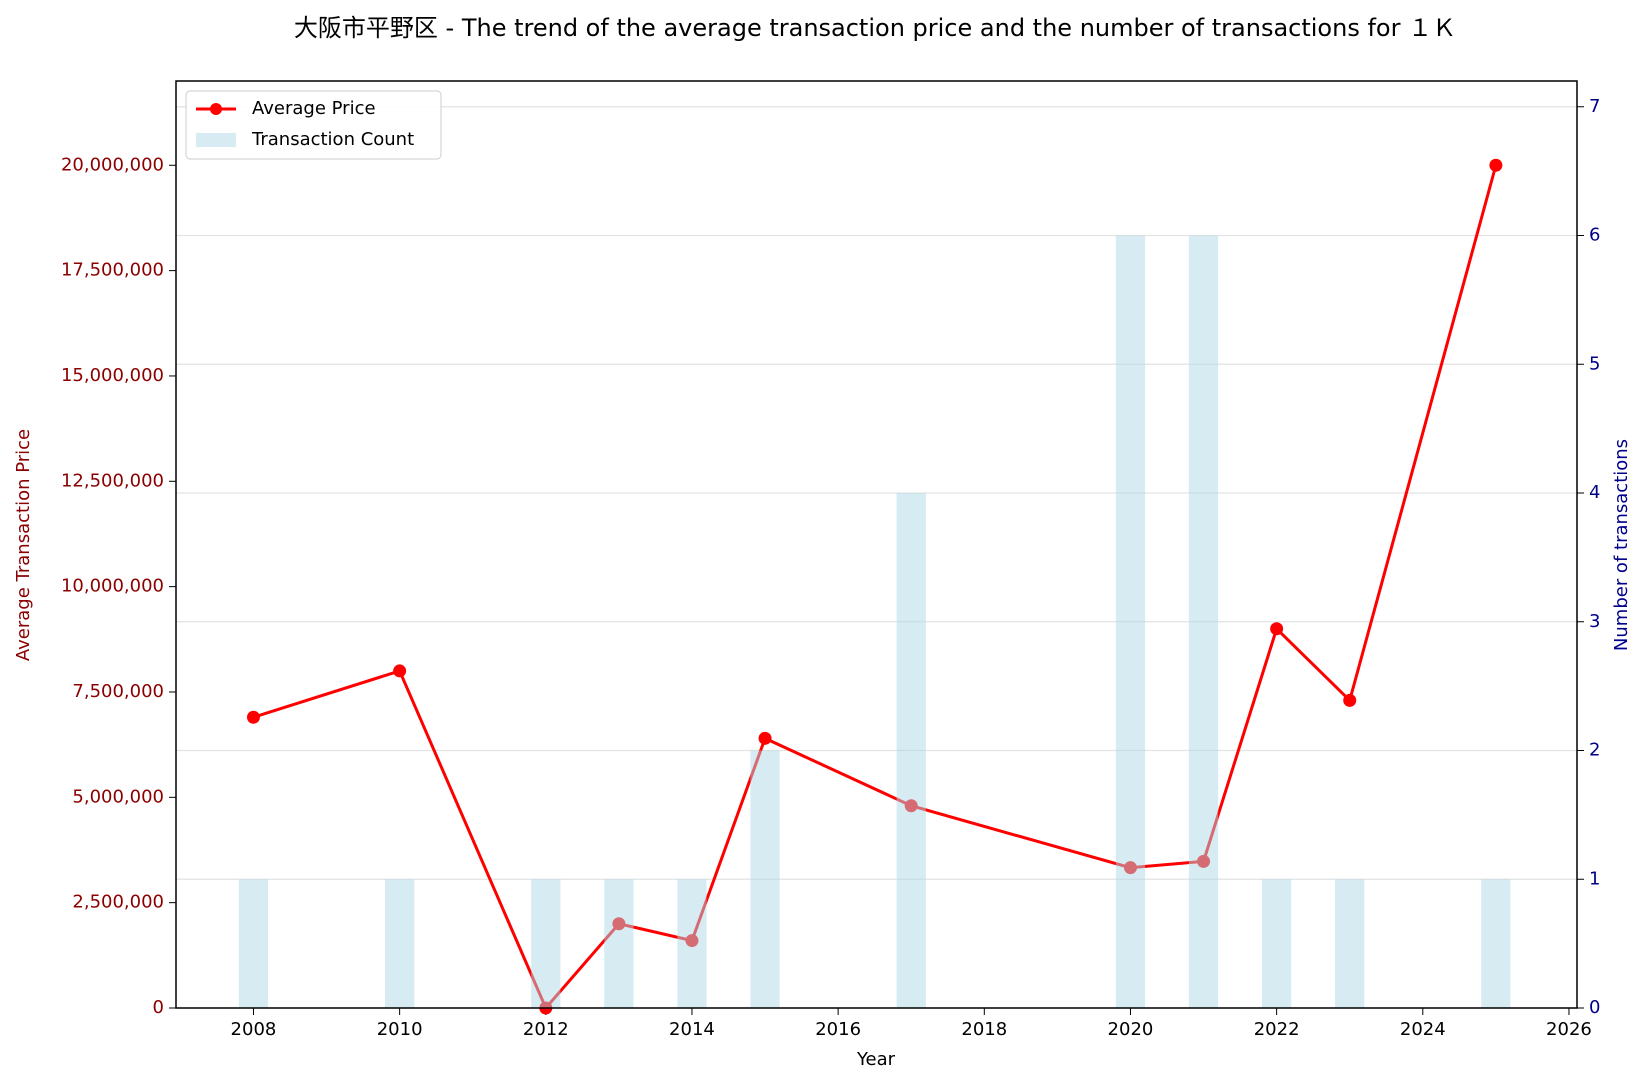 This screenshot has height=1082, width=1640. What do you see at coordinates (332, 139) in the screenshot?
I see `legend-label: Transaction Count` at bounding box center [332, 139].